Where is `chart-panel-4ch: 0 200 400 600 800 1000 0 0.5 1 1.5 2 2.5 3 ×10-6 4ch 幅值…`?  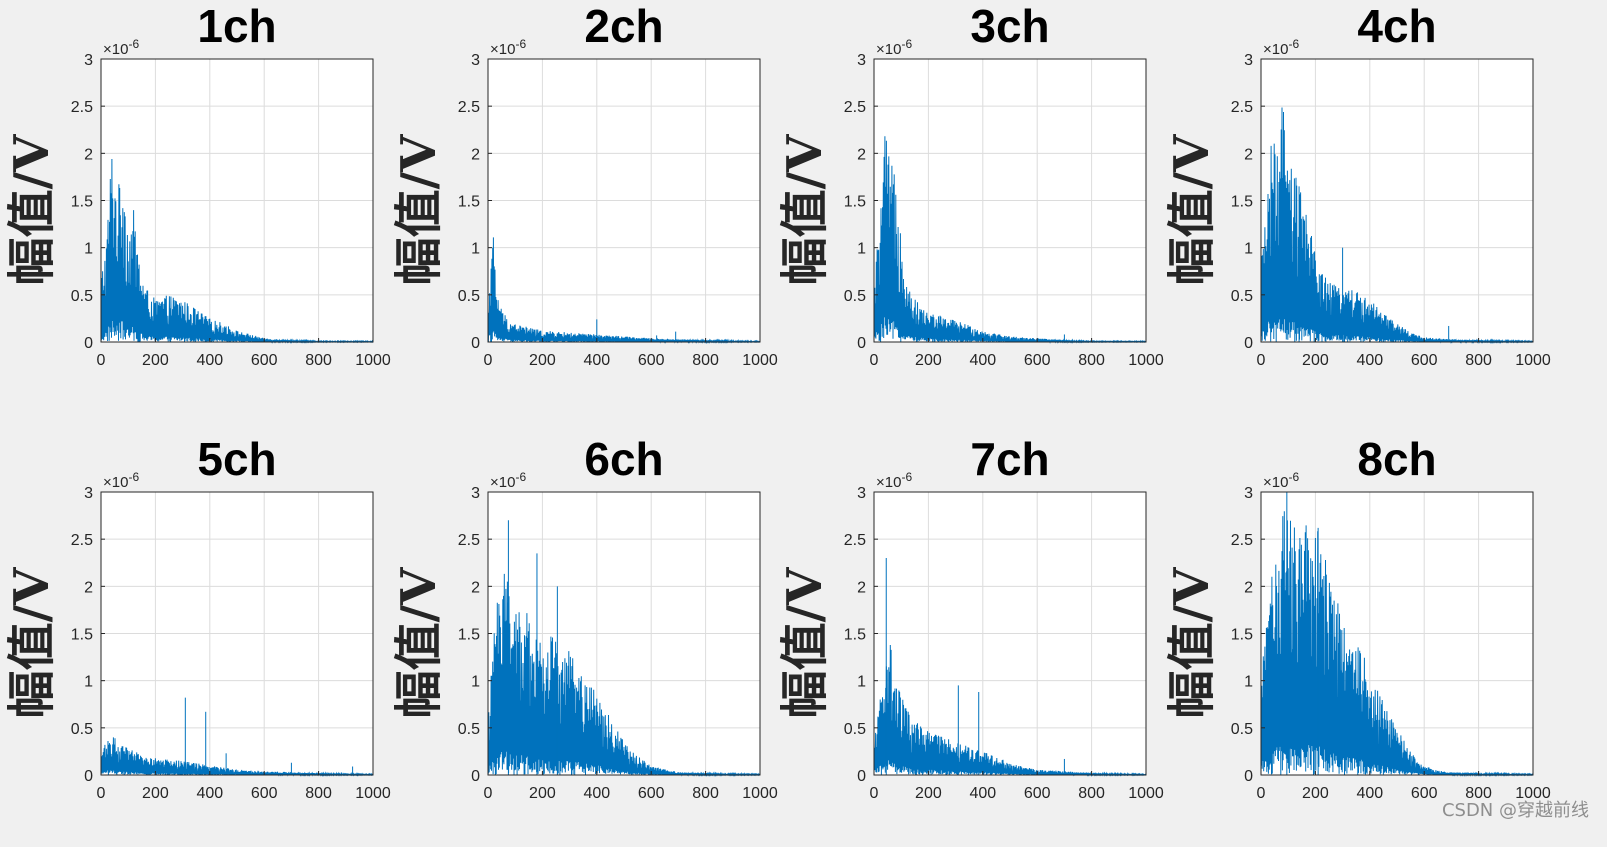 chart-panel-4ch: 0 200 400 600 800 1000 0 0.5 1 1.5 2 2.5 3 ×10-6 4ch 幅值… is located at coordinates (1358, 207).